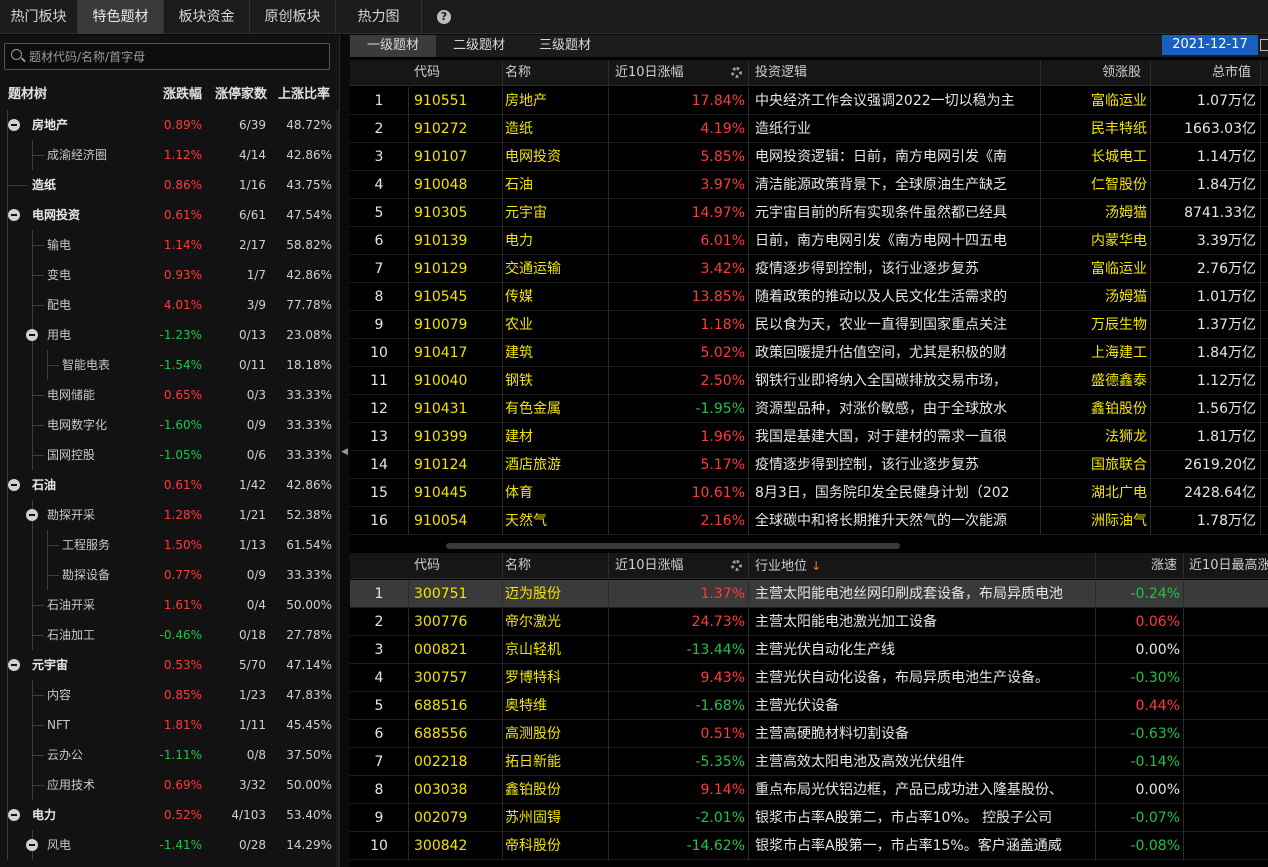  What do you see at coordinates (168, 455) in the screenshot?
I see `tree-row: 国网控股 -1.05% 0/6 33.33%` at bounding box center [168, 455].